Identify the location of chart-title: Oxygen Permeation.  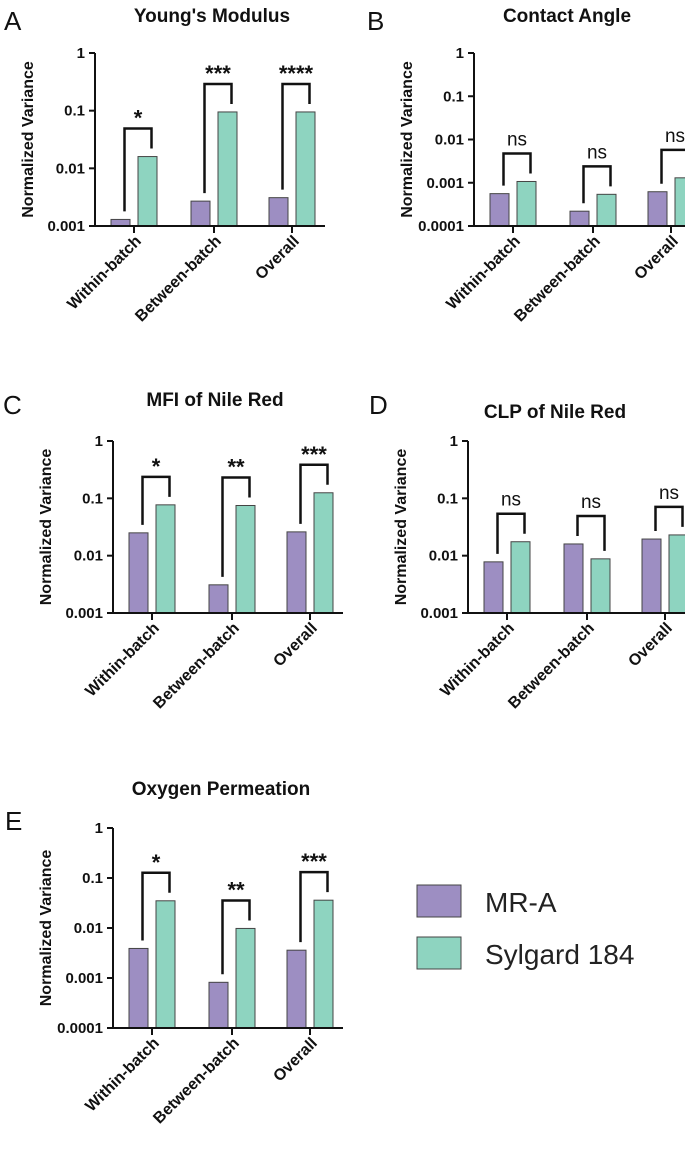
(221, 789).